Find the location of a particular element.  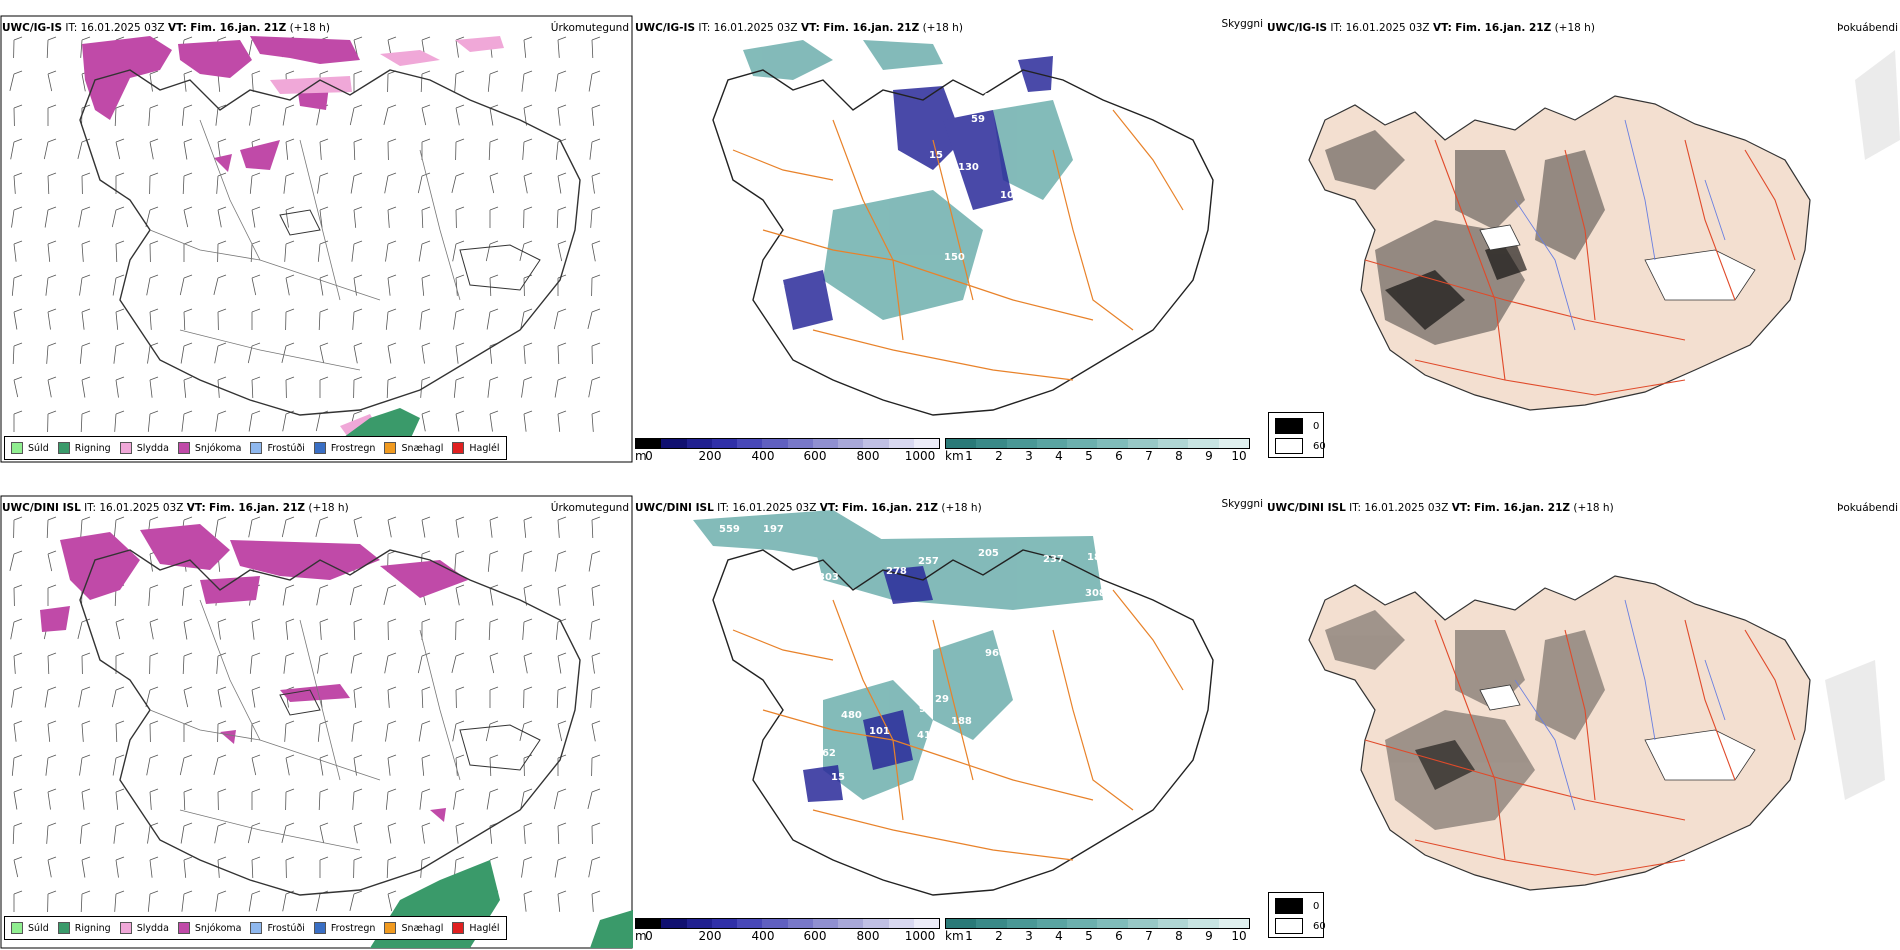

legend-item: Snjókoma is located at coordinates (209, 448).